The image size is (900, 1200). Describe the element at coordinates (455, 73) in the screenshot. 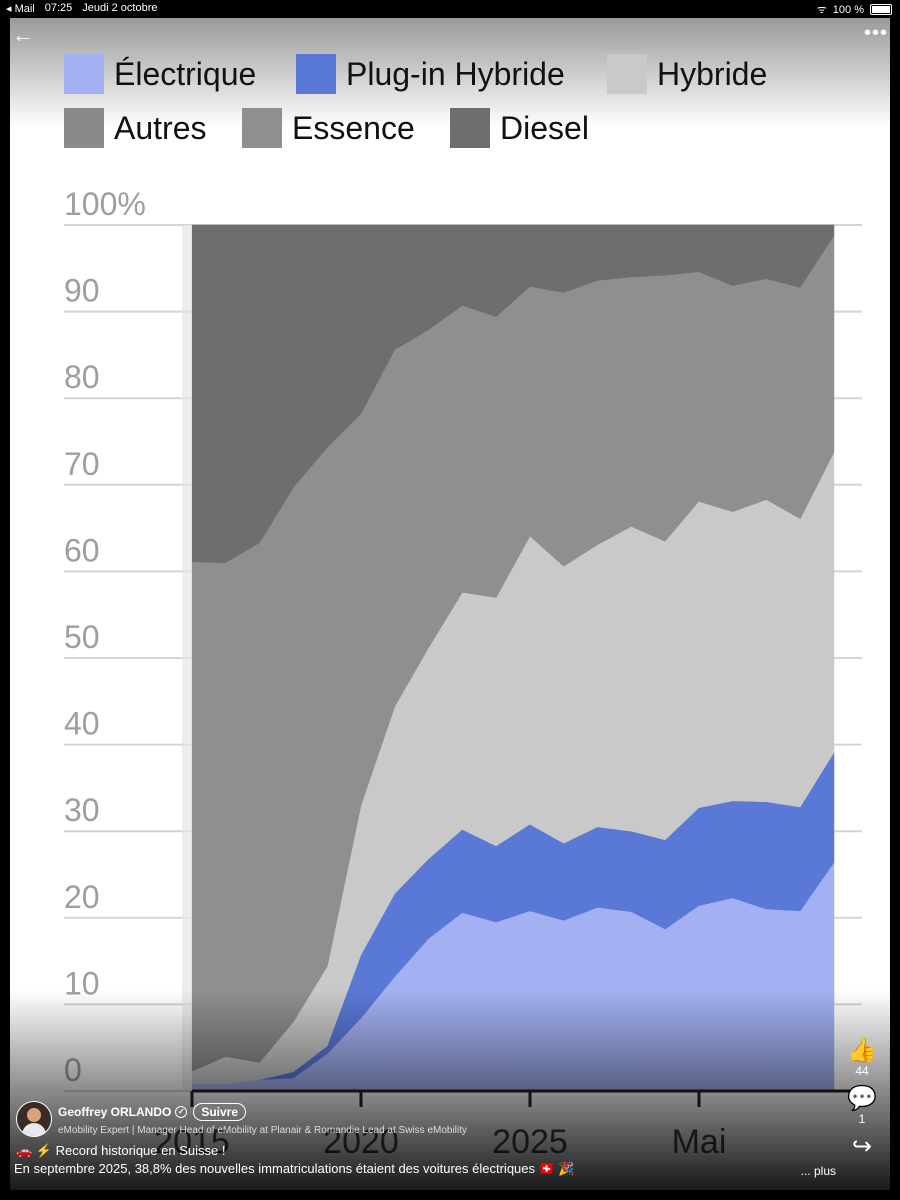

I see `legend-label: Plug-in Hybride` at that location.